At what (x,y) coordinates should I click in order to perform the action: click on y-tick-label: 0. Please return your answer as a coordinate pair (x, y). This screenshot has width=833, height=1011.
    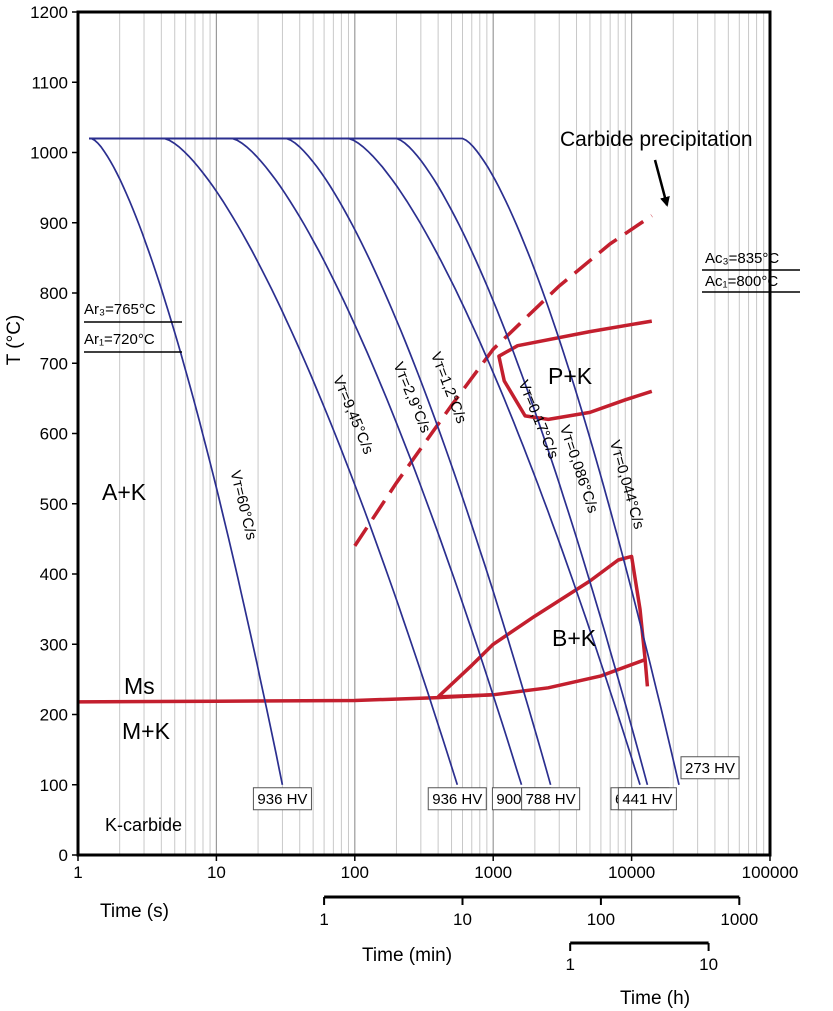
    Looking at the image, I should click on (63, 855).